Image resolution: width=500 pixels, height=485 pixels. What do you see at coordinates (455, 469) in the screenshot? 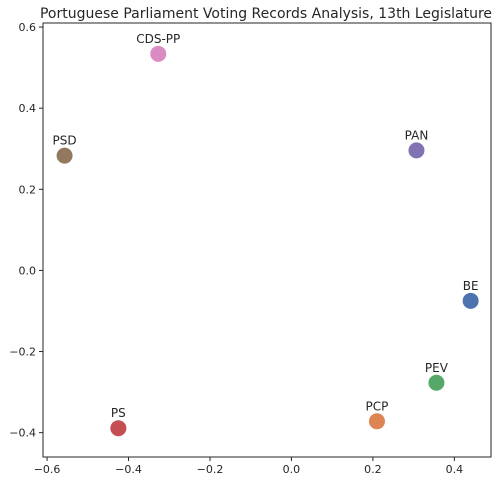
I see `x-tick-label: 0.4` at bounding box center [455, 469].